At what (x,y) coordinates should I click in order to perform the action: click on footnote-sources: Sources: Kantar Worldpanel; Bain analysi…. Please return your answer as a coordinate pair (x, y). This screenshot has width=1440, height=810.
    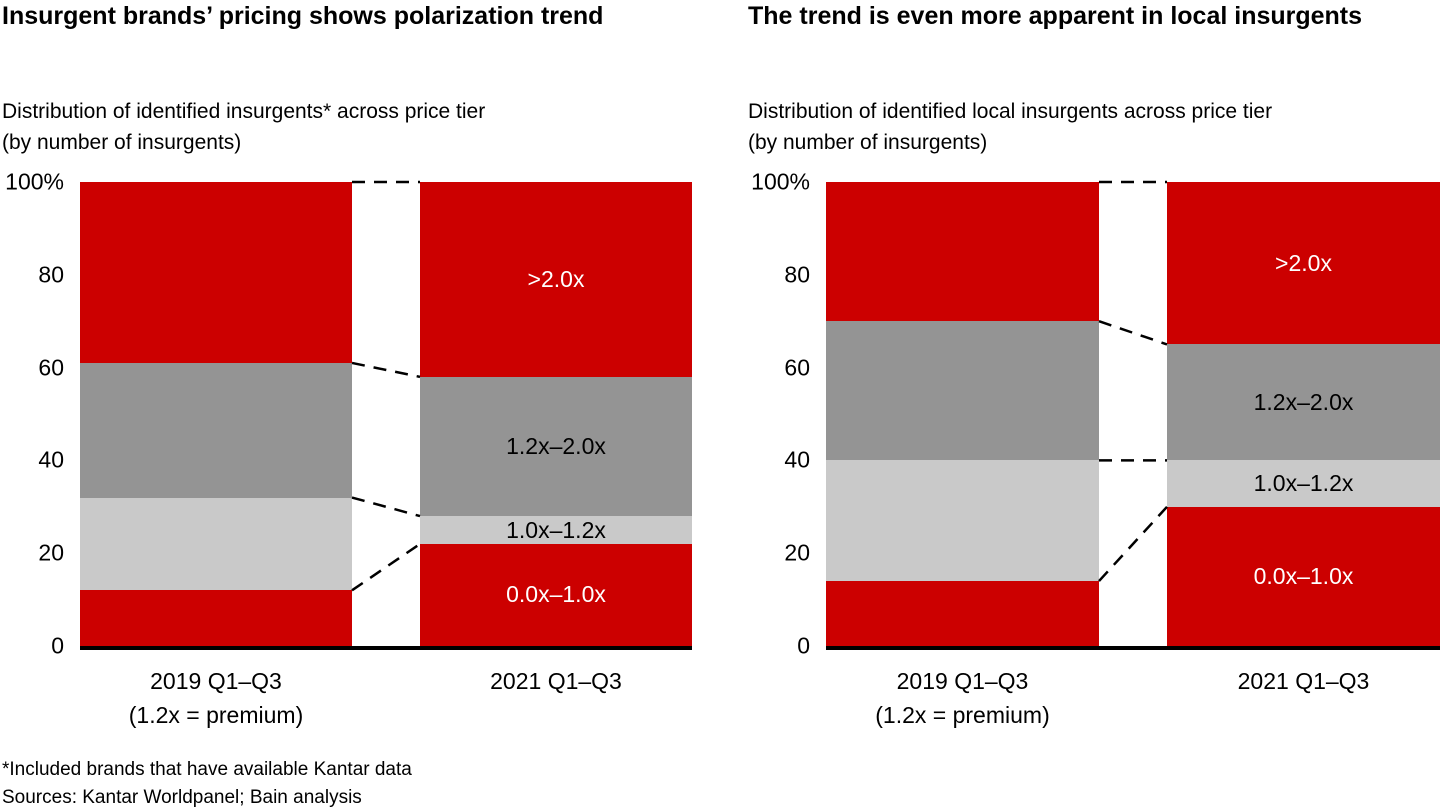
    Looking at the image, I should click on (182, 797).